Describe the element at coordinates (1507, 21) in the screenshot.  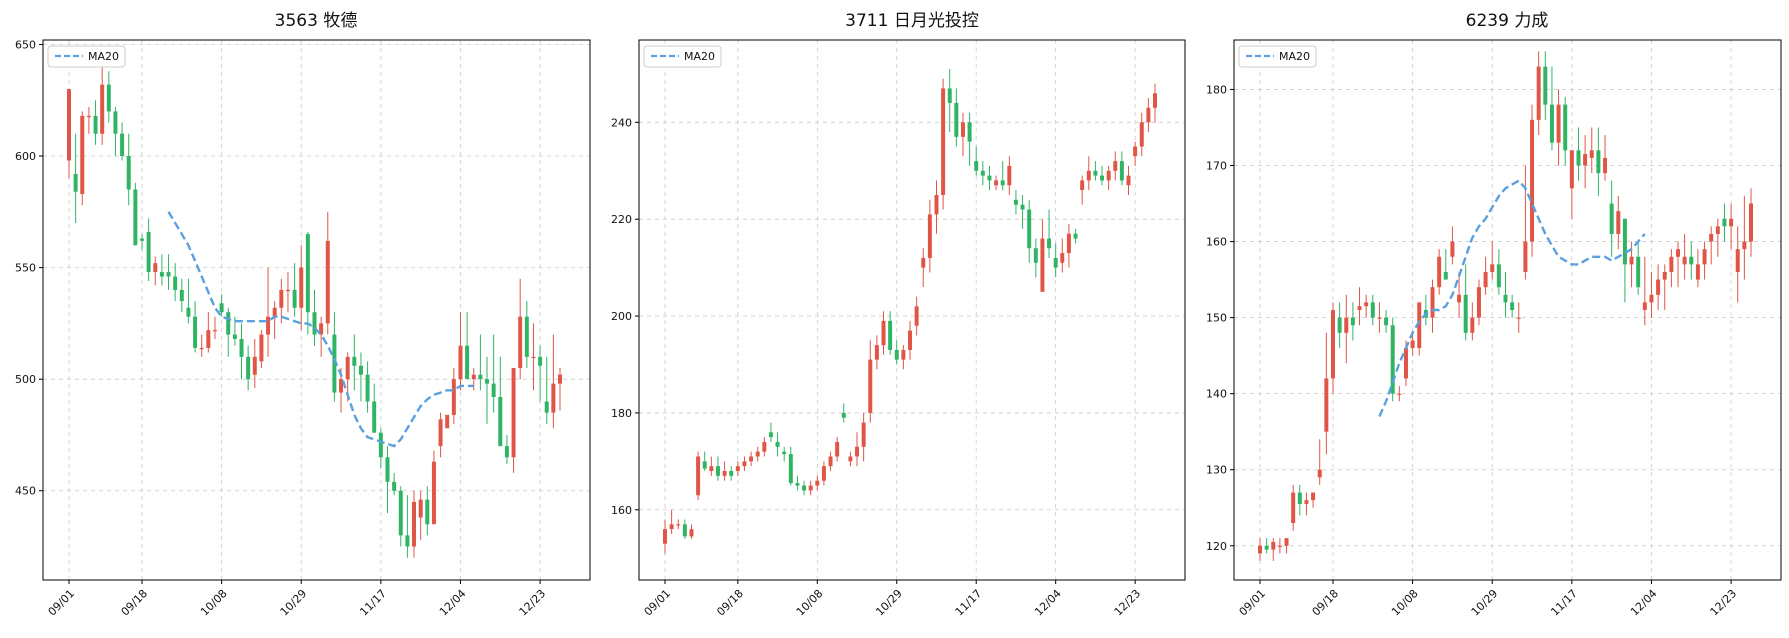
I see `panel-title: 6239 力成` at that location.